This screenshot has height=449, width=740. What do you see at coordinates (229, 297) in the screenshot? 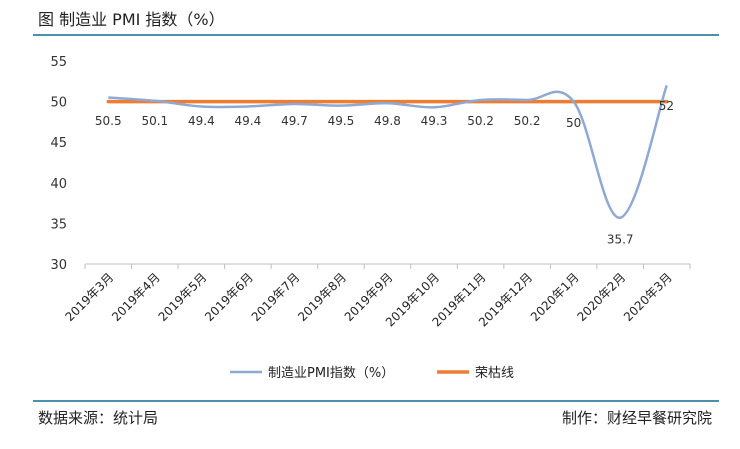
I see `x-tick-label: 2019年6月` at bounding box center [229, 297].